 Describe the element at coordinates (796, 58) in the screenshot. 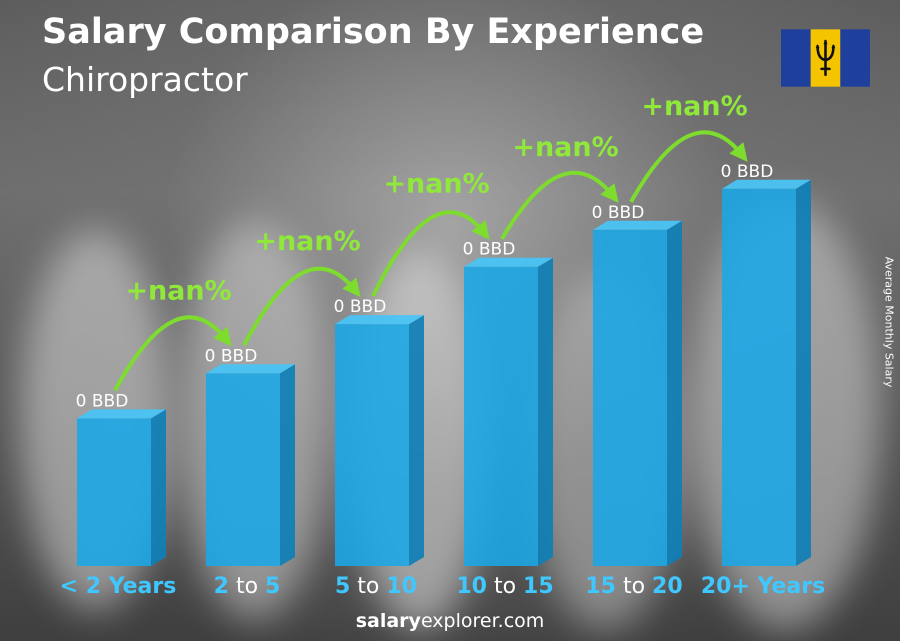

I see `flag-band-left` at that location.